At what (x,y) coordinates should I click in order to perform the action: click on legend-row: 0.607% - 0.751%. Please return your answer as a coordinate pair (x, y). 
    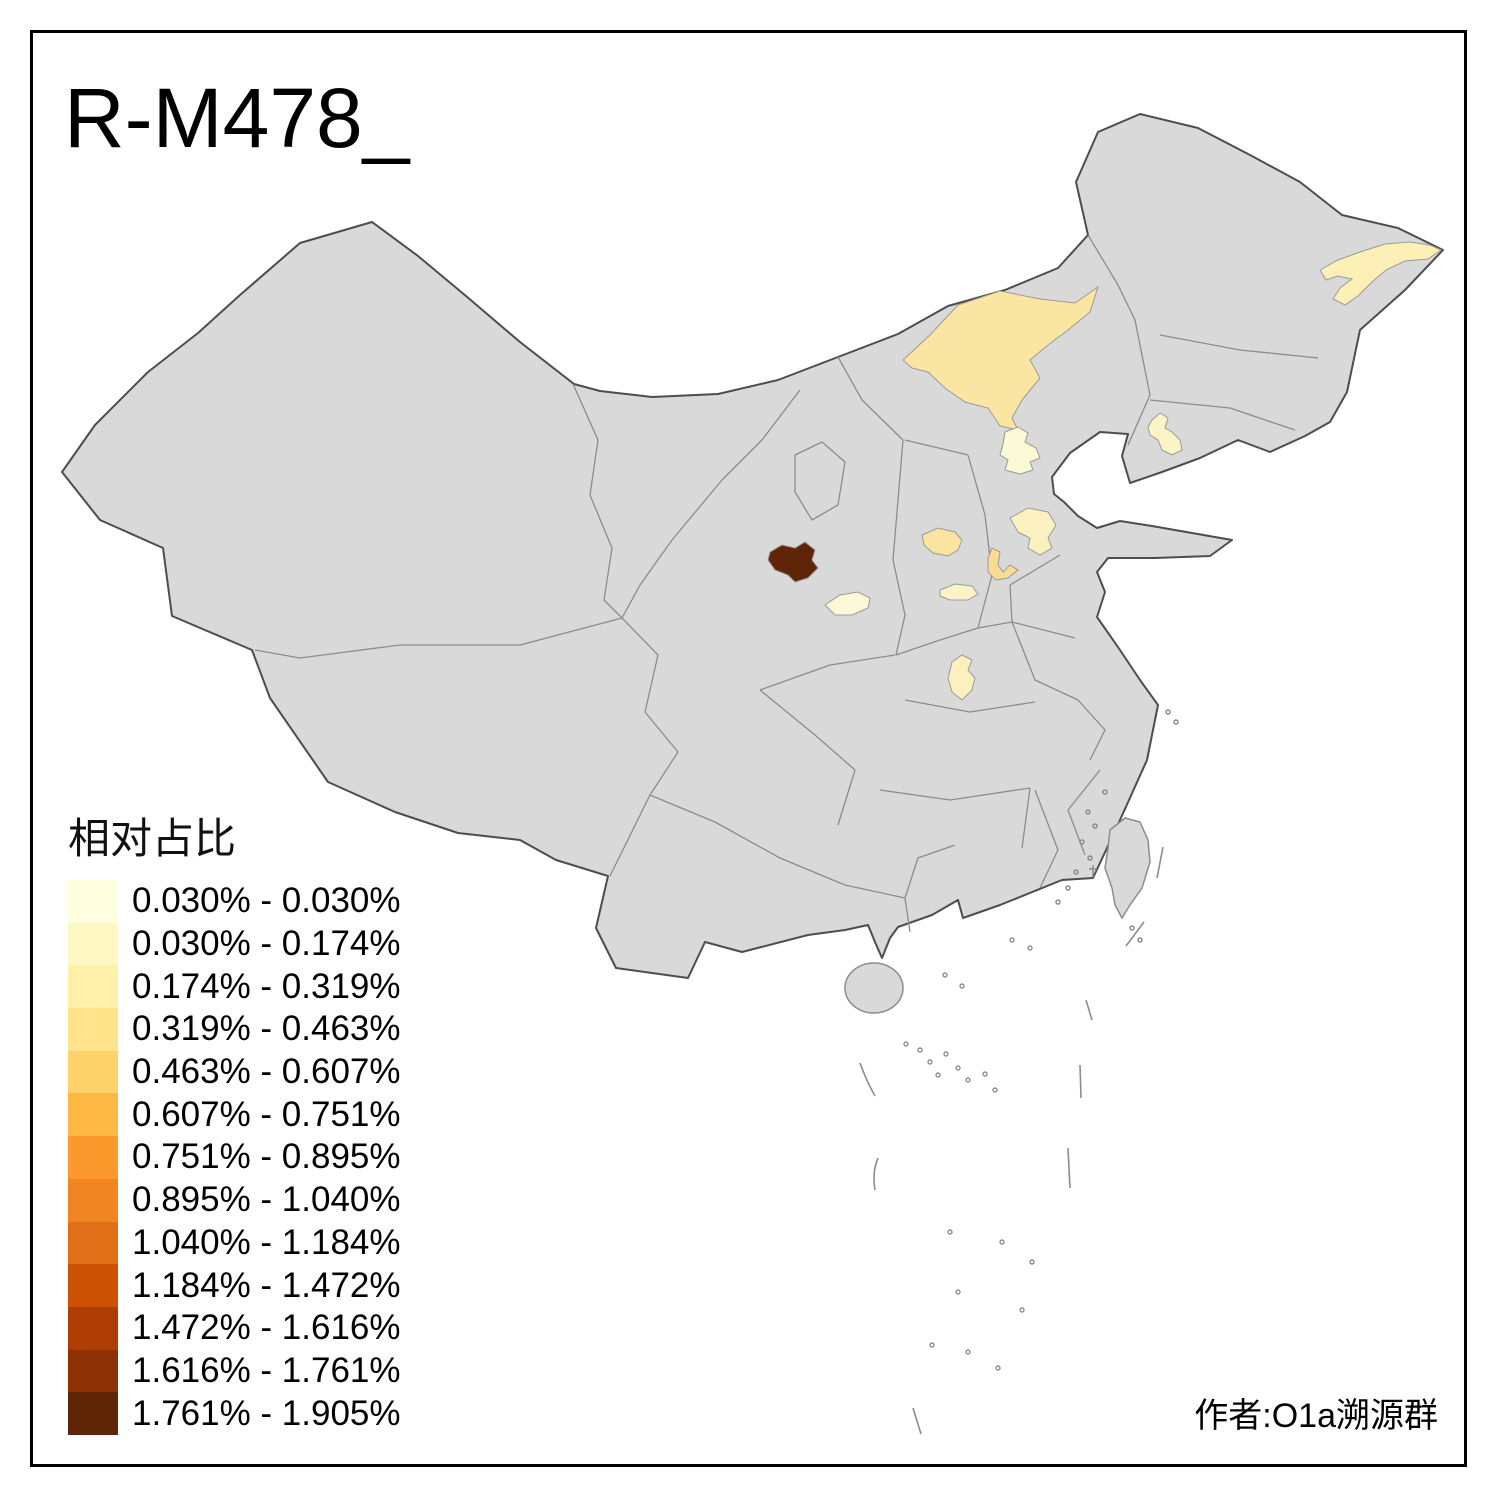
    Looking at the image, I should click on (234, 1115).